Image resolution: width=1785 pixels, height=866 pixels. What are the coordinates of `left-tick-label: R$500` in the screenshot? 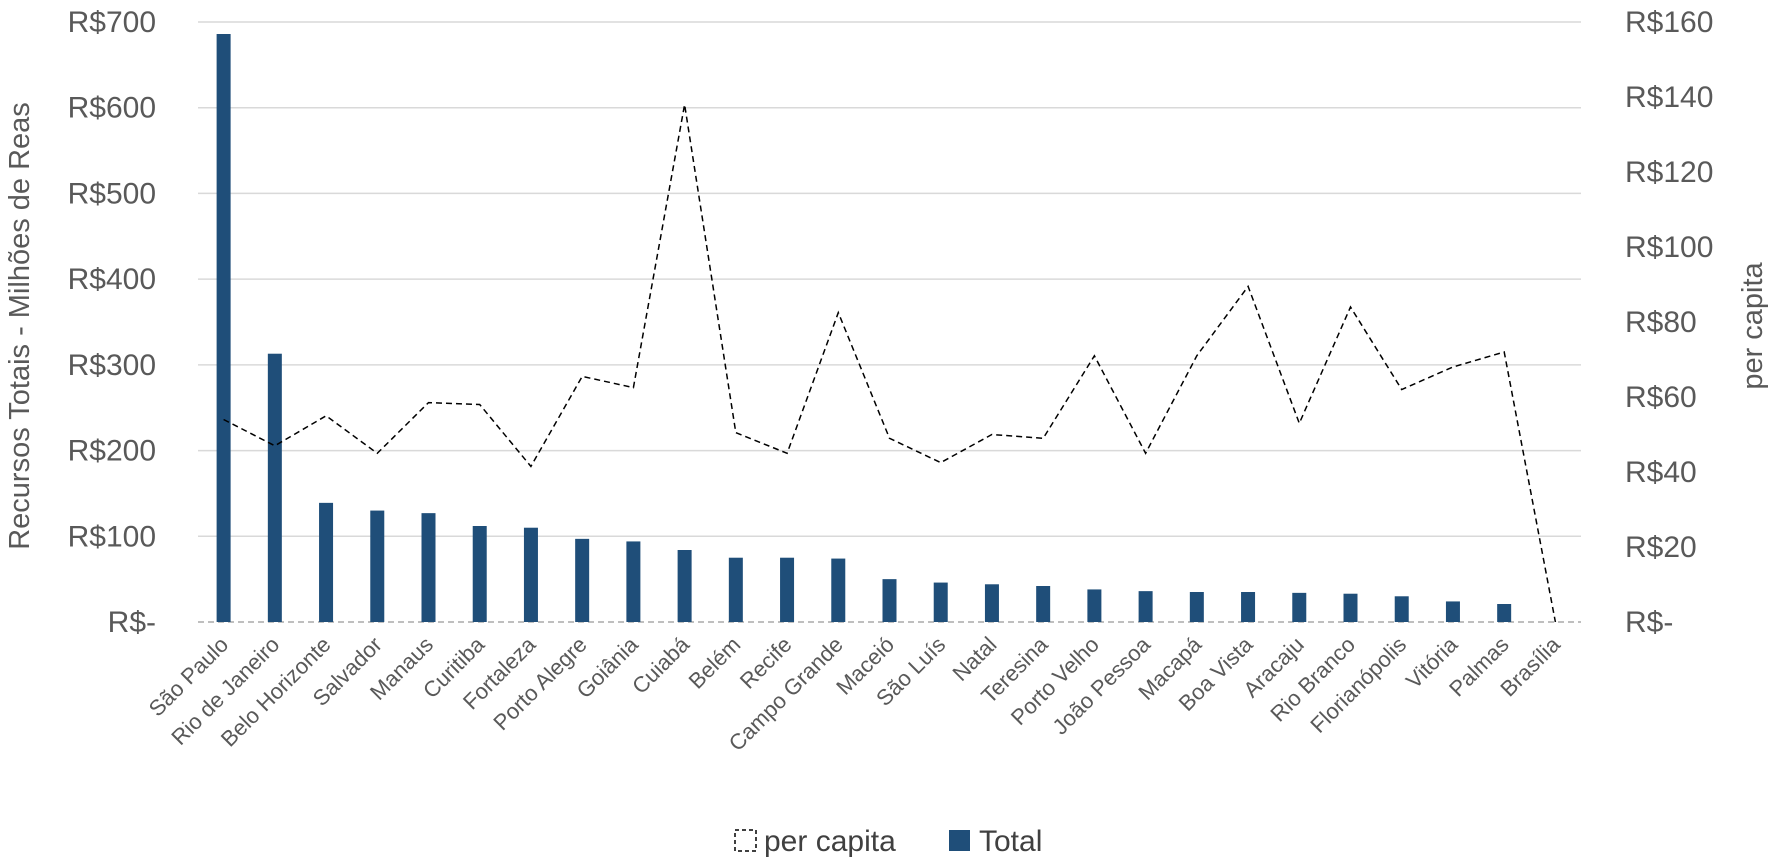 It's located at (112, 193).